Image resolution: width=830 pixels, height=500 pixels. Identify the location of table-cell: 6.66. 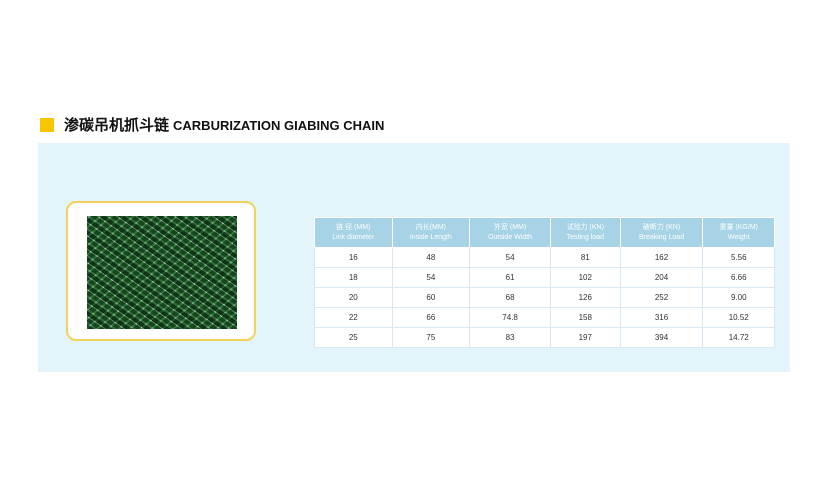
(738, 277).